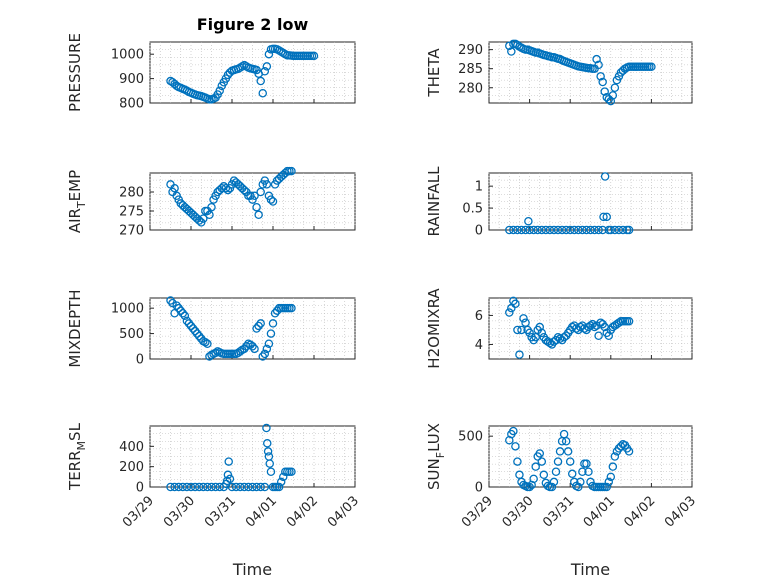 The image size is (778, 583). Describe the element at coordinates (131, 104) in the screenshot. I see `y-tick-label: 800` at that location.